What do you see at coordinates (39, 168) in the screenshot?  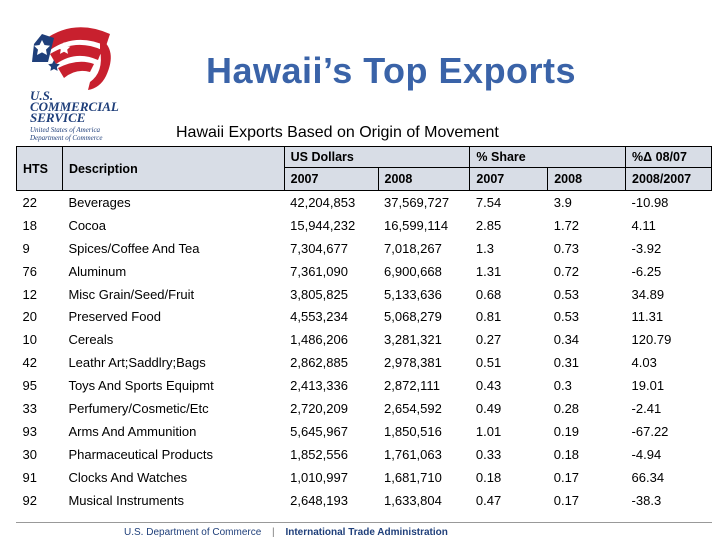 I see `header-hts: HTS` at bounding box center [39, 168].